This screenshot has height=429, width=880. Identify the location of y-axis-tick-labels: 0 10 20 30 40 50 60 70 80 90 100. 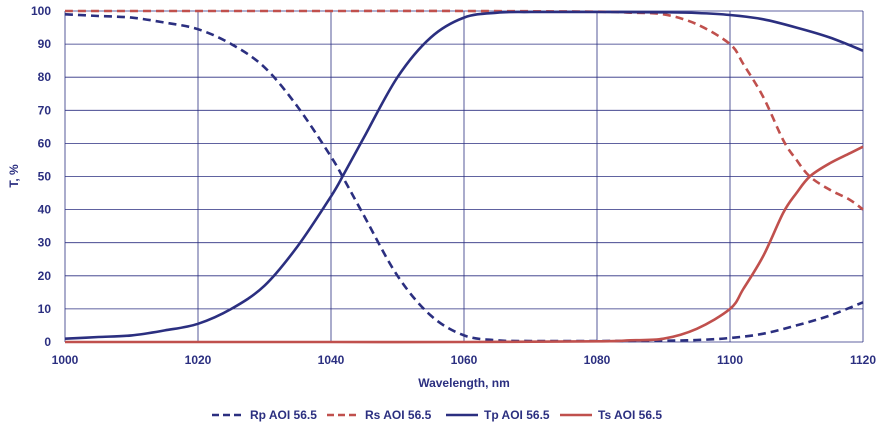
(41, 176).